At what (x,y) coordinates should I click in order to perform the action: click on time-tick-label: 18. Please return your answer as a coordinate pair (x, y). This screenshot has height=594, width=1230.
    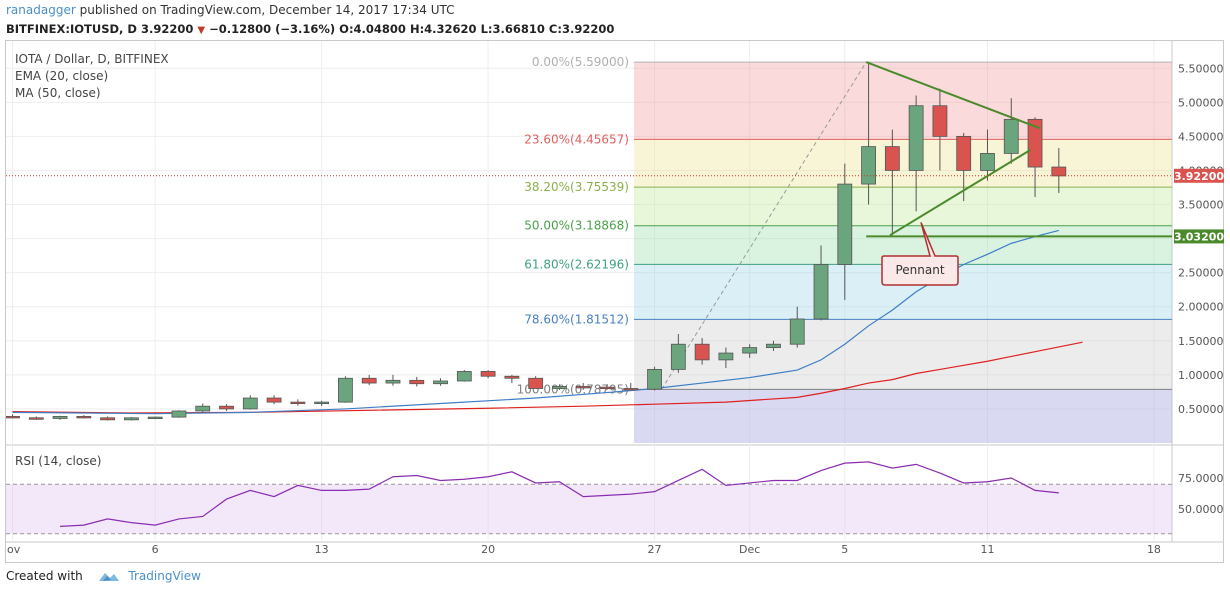
    Looking at the image, I should click on (1154, 549).